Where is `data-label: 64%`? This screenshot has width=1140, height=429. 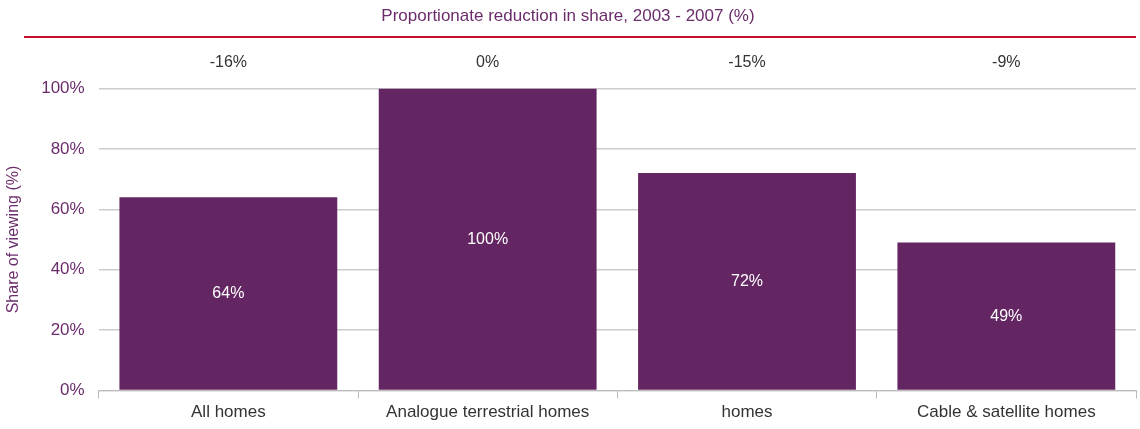 data-label: 64% is located at coordinates (228, 292).